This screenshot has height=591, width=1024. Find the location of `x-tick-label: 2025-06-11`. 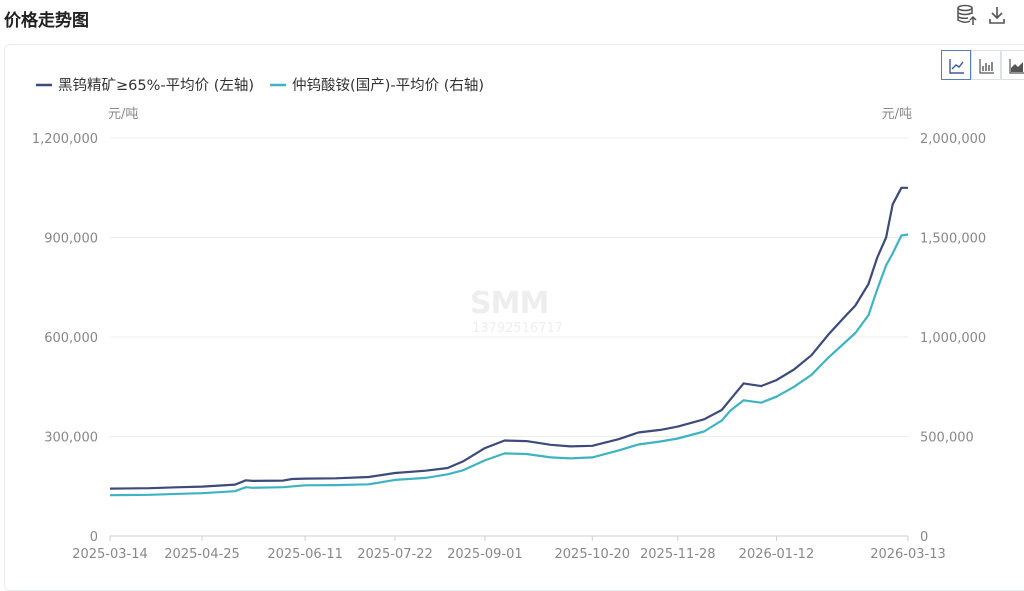

x-tick-label: 2025-06-11 is located at coordinates (305, 554).